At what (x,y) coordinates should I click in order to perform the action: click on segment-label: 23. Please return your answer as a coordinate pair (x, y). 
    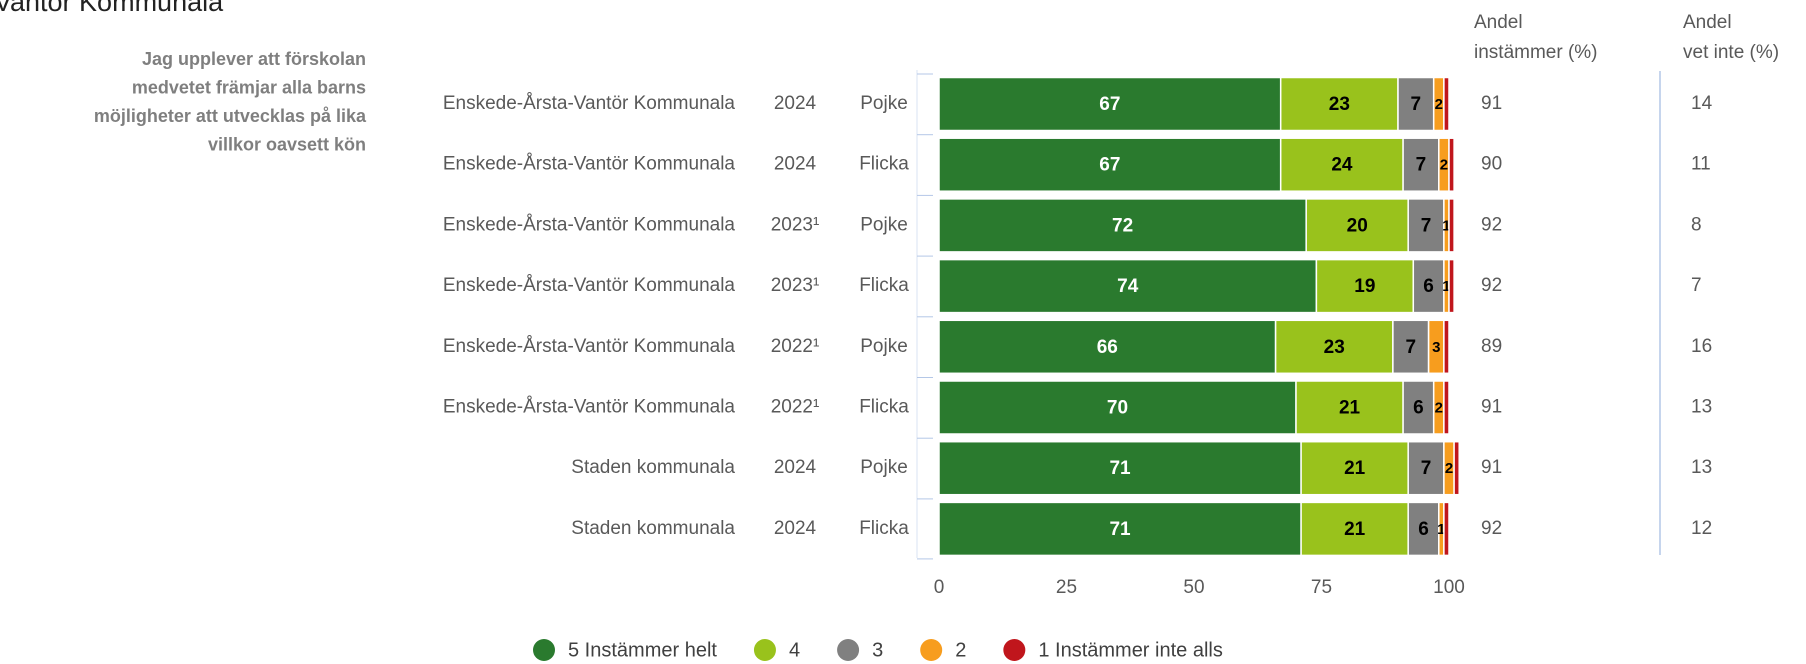
    Looking at the image, I should click on (1339, 104).